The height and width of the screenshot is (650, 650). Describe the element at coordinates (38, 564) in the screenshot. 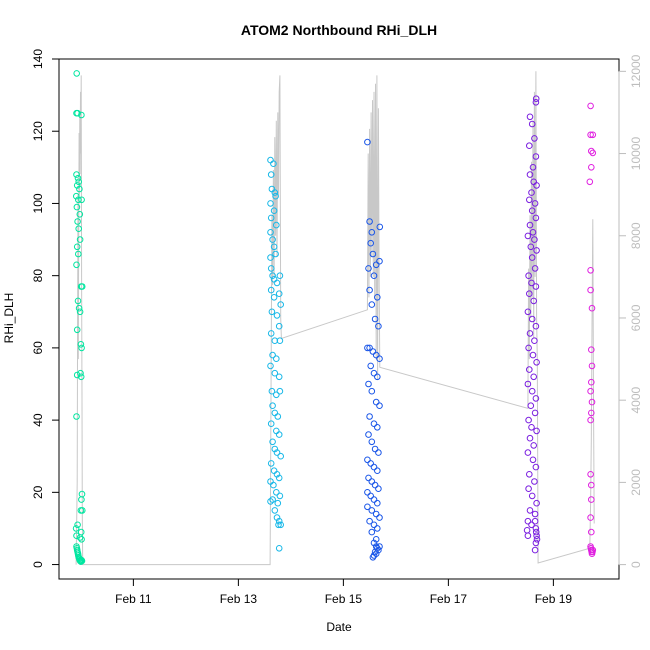

I see `y-tick-label: 0` at that location.